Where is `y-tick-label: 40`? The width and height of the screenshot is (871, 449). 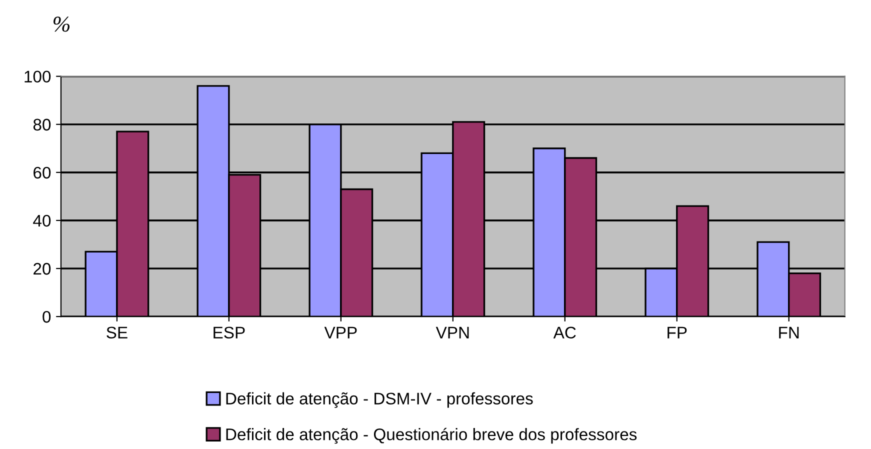
y-tick-label: 40 is located at coordinates (42, 220).